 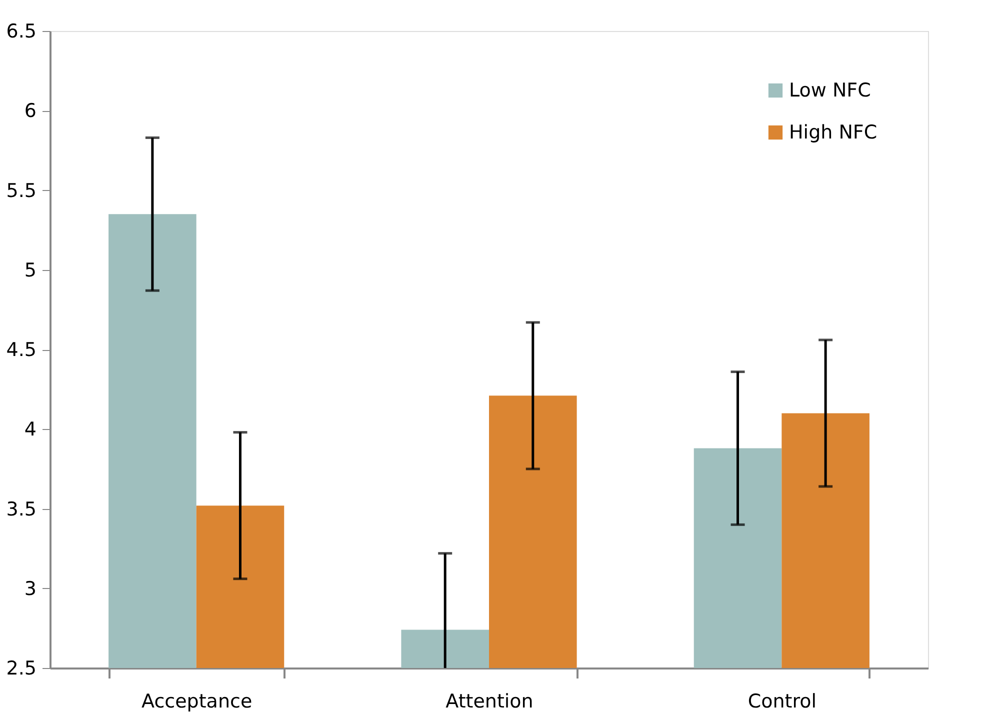 What do you see at coordinates (21, 31) in the screenshot?
I see `y-tick-label: 6.5` at bounding box center [21, 31].